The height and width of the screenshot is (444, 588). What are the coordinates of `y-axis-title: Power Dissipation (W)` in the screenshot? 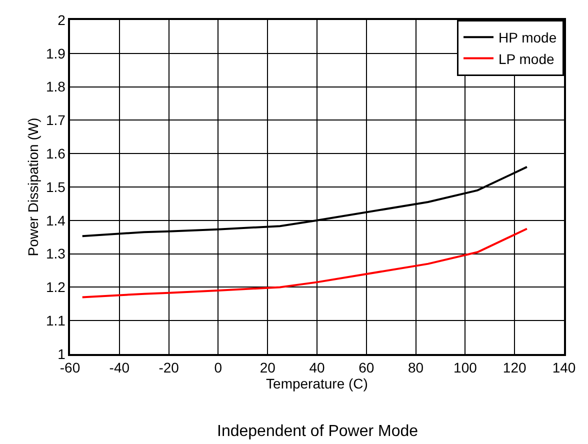 It's located at (33, 187).